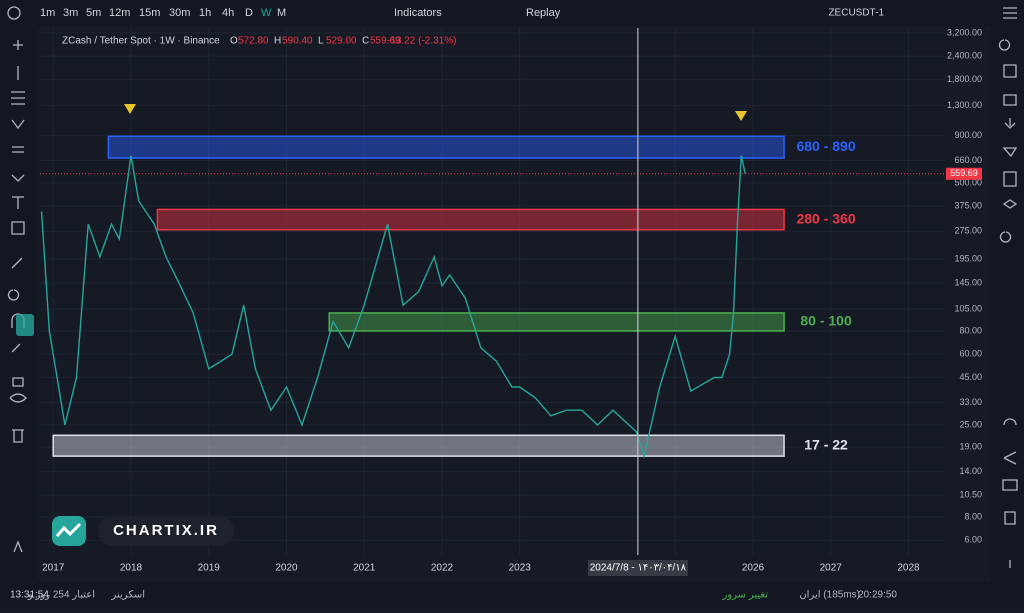 This screenshot has width=1024, height=613. I want to click on y-tick-label: 33.00, so click(970, 402).